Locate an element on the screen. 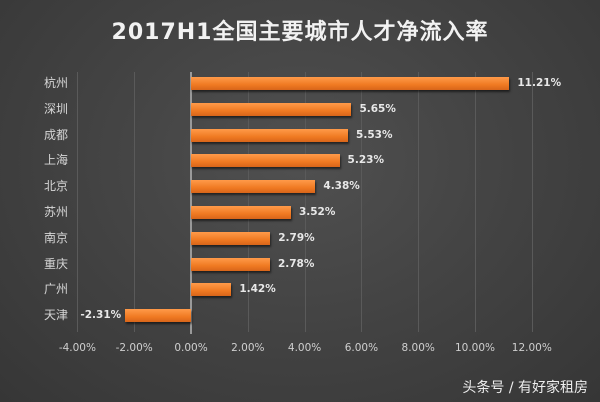  x-tick-label: 8.00% is located at coordinates (418, 348).